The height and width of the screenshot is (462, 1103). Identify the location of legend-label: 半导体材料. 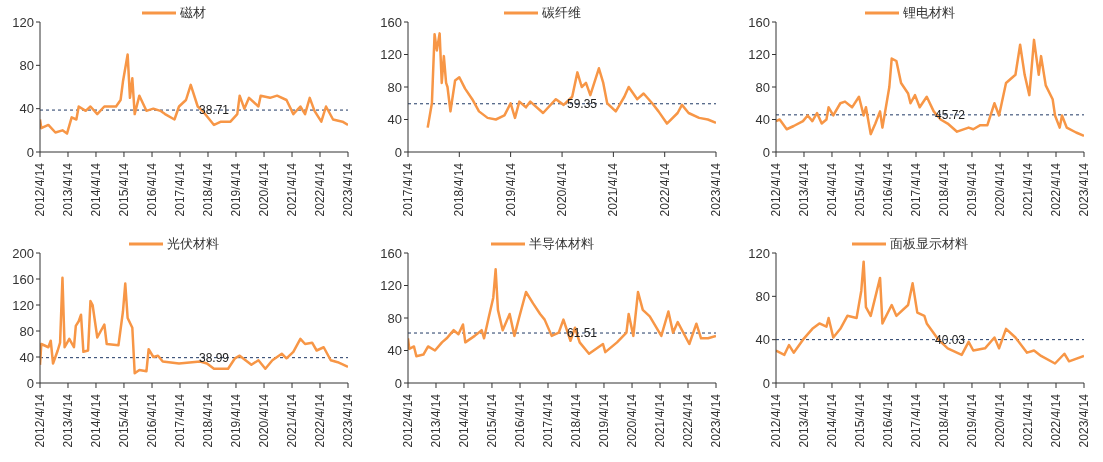
(561, 244).